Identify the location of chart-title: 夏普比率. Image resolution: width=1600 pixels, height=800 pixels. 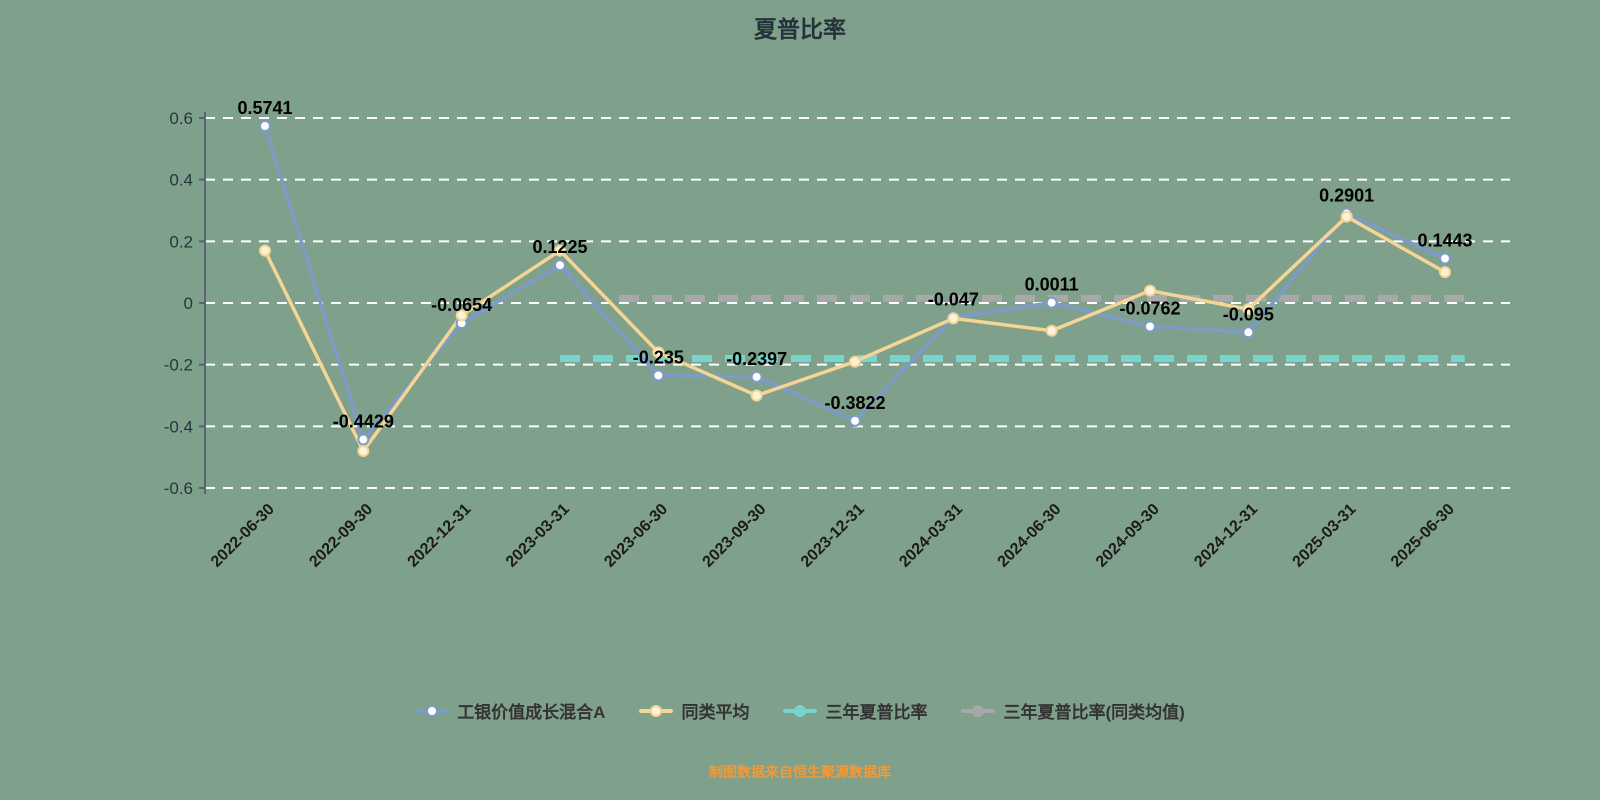
(800, 29).